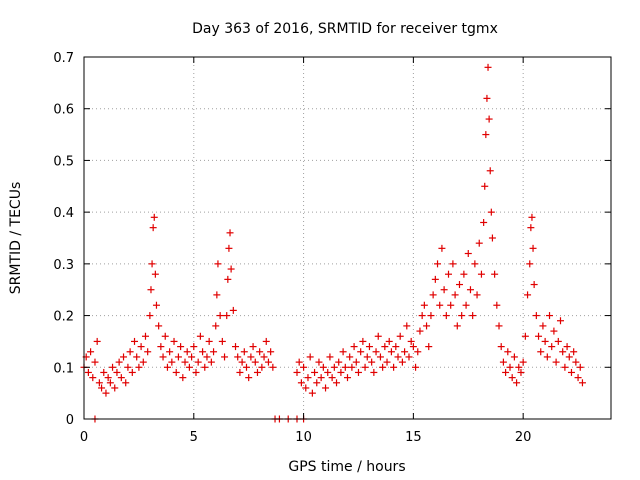 Image resolution: width=640 pixels, height=480 pixels. What do you see at coordinates (63, 161) in the screenshot?
I see `y-tick-label: 0.5` at bounding box center [63, 161].